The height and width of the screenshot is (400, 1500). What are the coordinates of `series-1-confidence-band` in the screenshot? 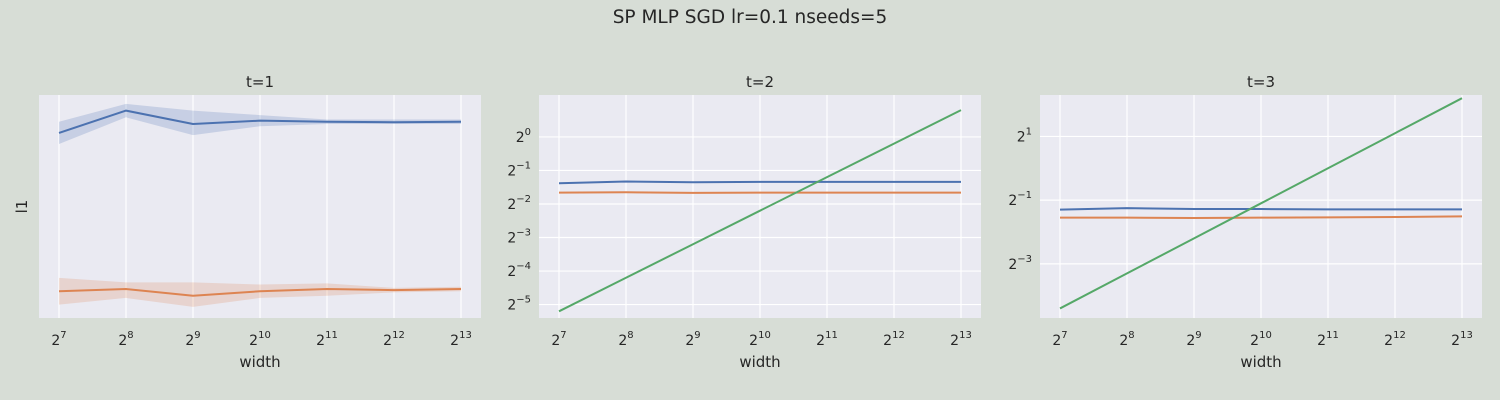 It's located at (260, 124).